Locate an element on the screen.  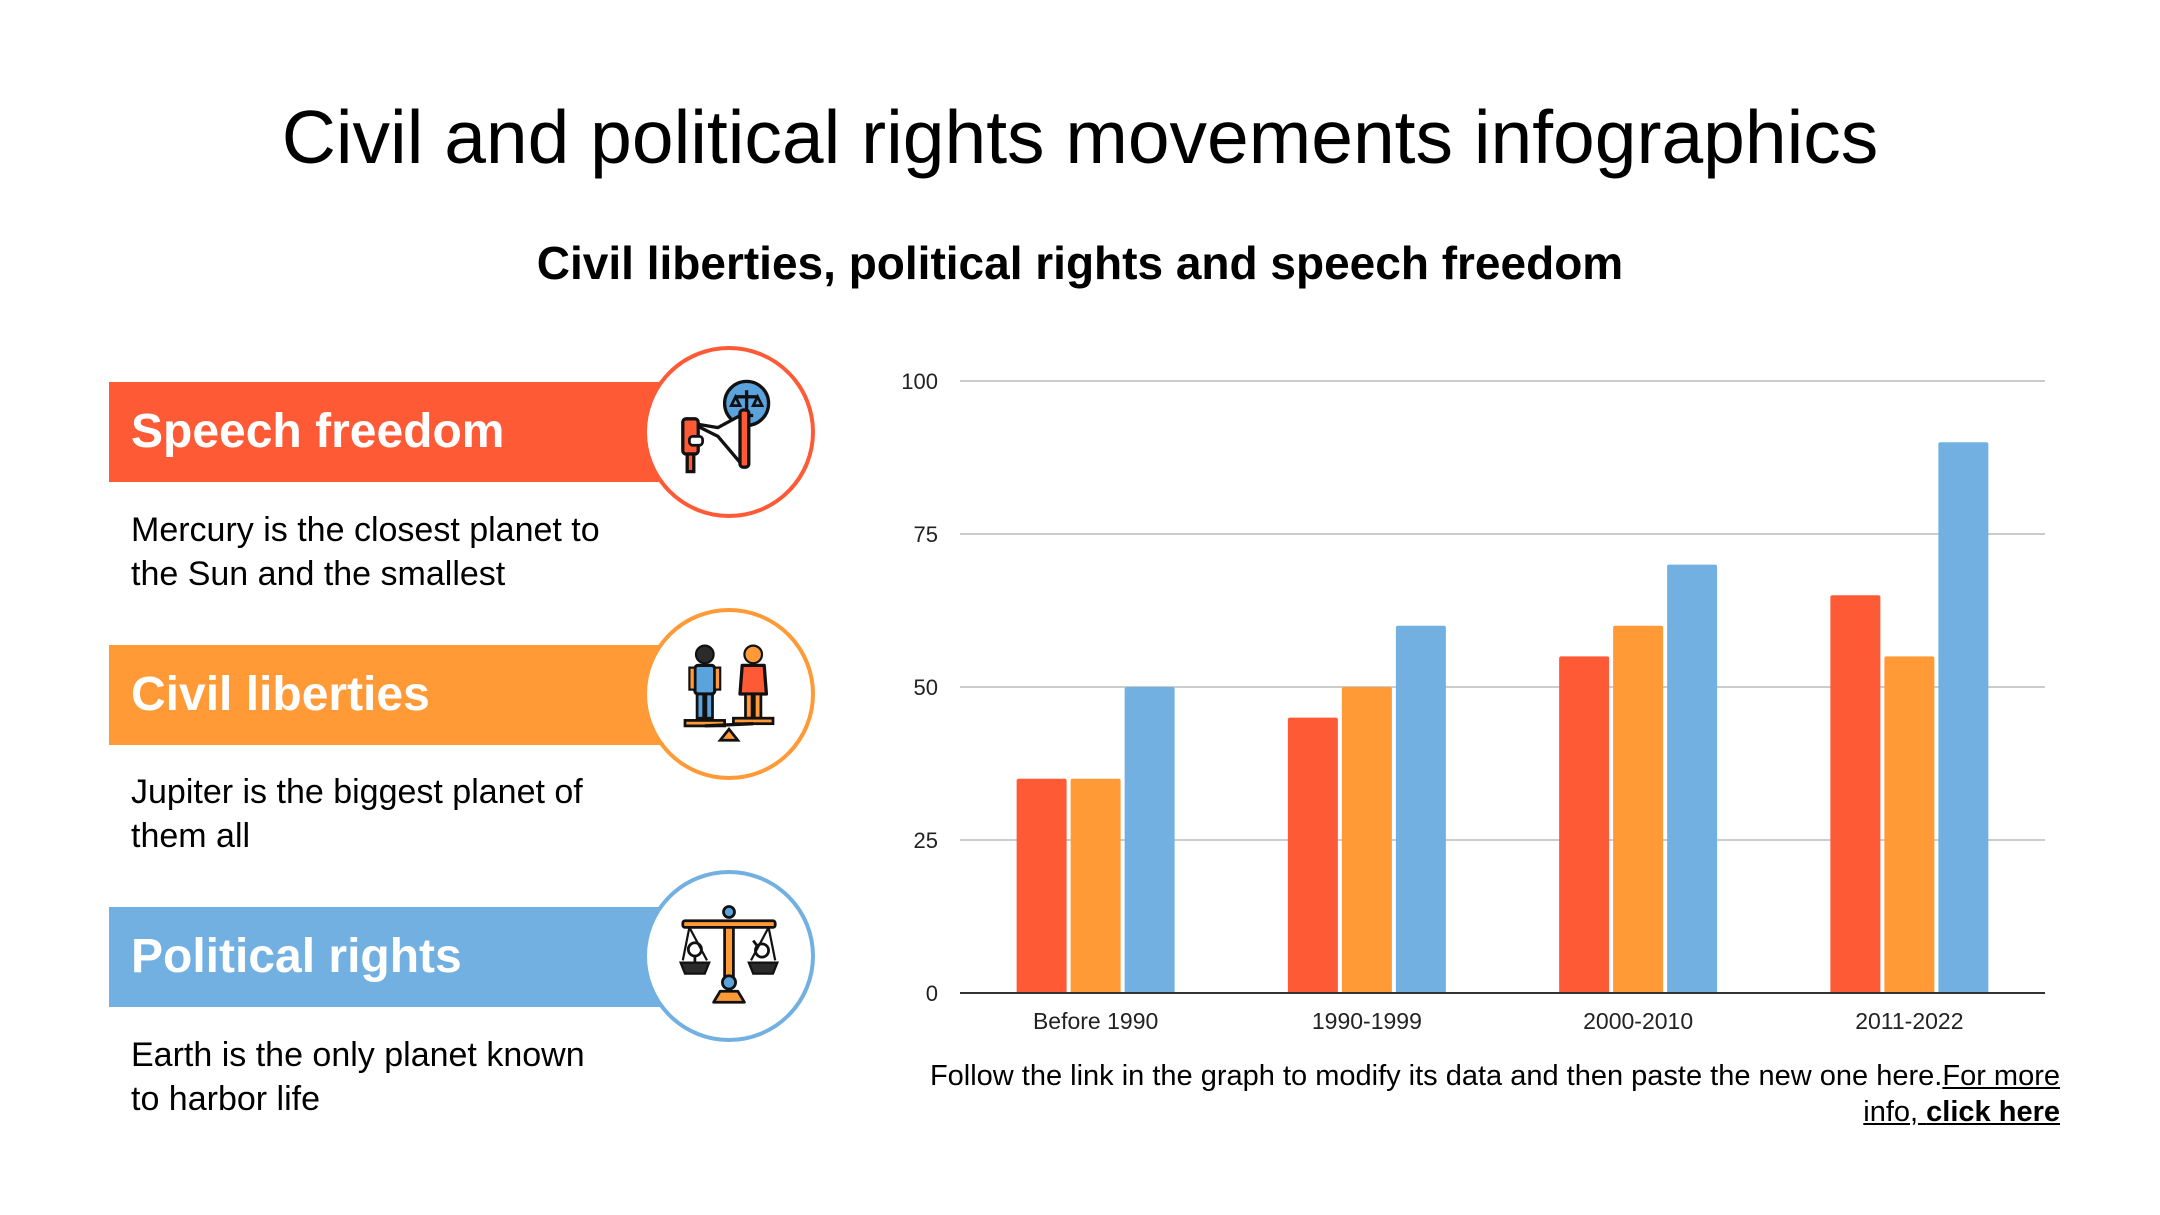
political-rights-text-line2: to harbor life is located at coordinates (225, 1099).